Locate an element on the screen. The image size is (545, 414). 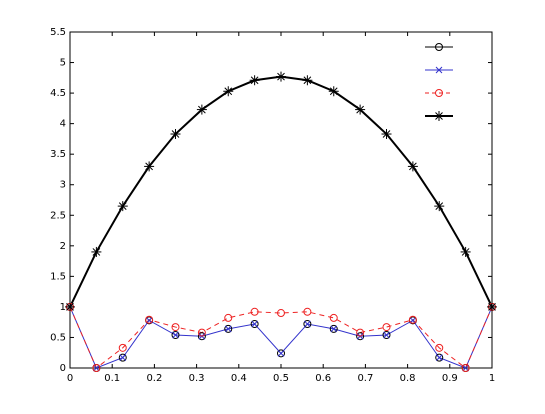
y-tick-label: 1.5 is located at coordinates (58, 276).